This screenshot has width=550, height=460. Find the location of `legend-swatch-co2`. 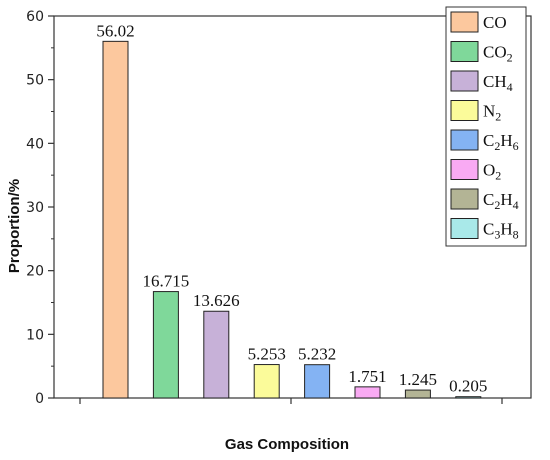

legend-swatch-co2 is located at coordinates (464, 51).